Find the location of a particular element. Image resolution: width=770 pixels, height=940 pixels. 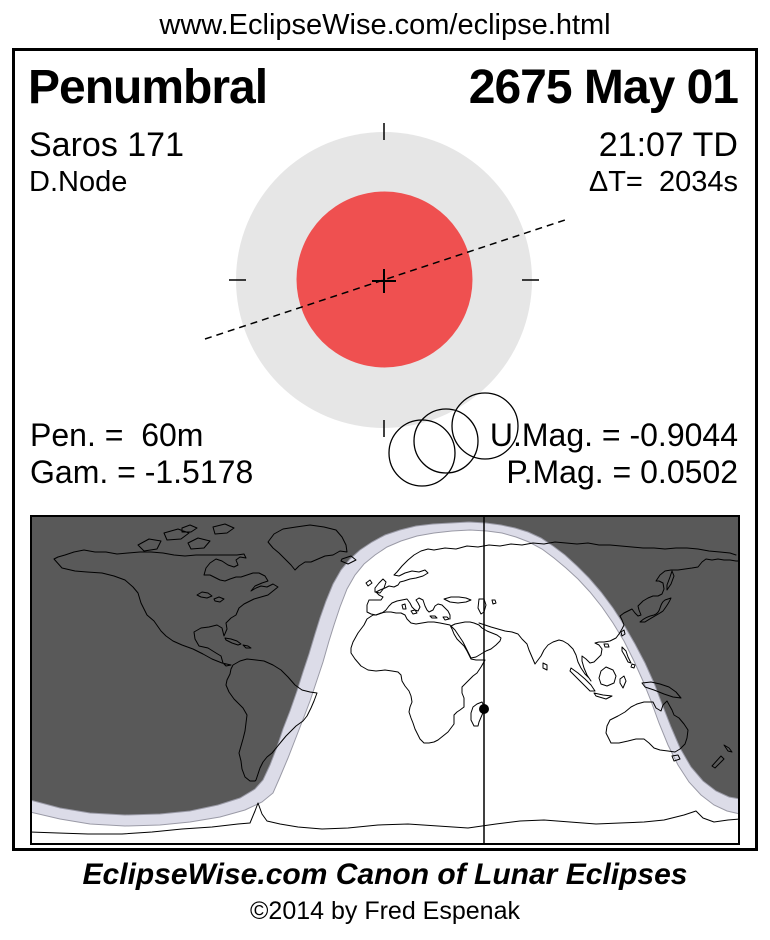

coastline-mediterranean-islands is located at coordinates (425, 612).